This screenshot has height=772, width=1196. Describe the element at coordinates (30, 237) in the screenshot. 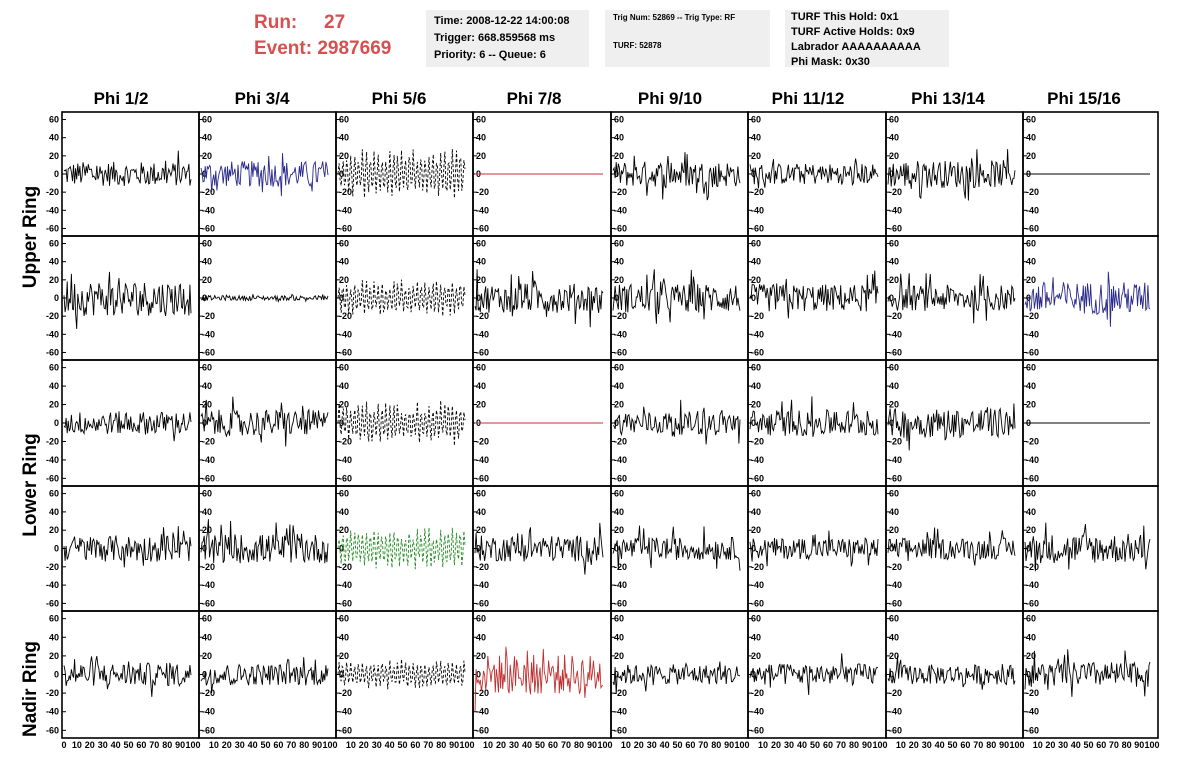

I see `row-title-upper-ring: Upper Ring` at that location.